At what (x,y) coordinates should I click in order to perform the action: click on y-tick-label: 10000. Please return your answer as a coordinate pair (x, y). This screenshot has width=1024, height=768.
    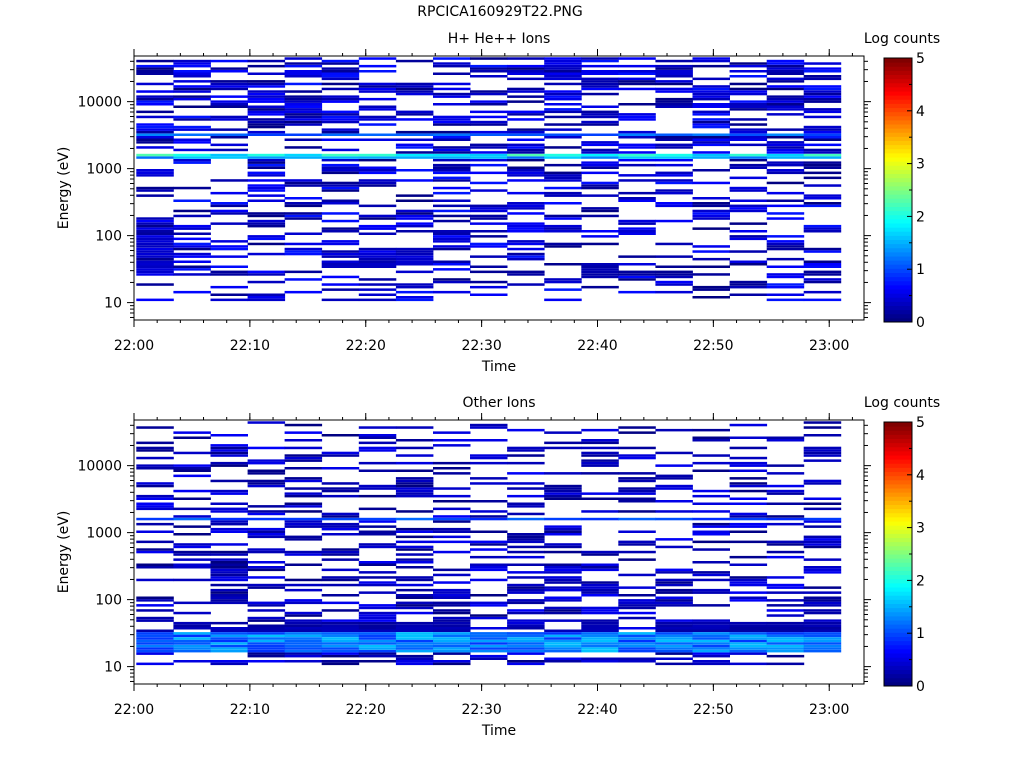
    Looking at the image, I should click on (99, 467).